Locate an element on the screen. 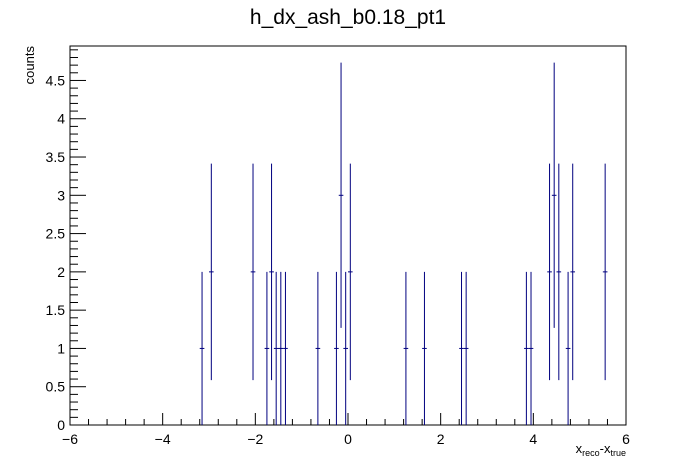  x-tick-label: 0 is located at coordinates (348, 439).